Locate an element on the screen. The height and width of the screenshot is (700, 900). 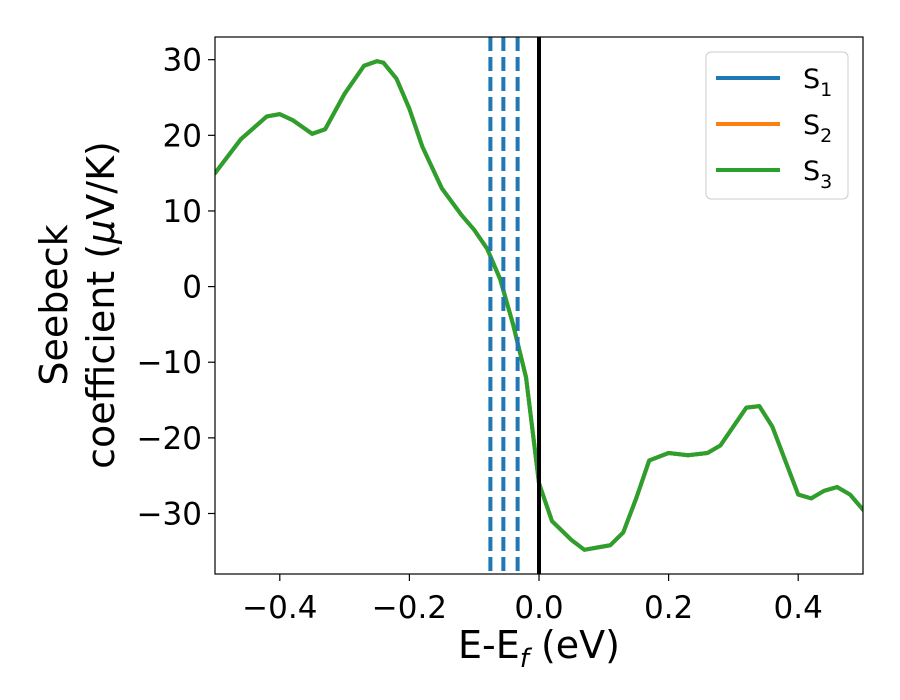
x-tick-label: 0.2 is located at coordinates (668, 608).